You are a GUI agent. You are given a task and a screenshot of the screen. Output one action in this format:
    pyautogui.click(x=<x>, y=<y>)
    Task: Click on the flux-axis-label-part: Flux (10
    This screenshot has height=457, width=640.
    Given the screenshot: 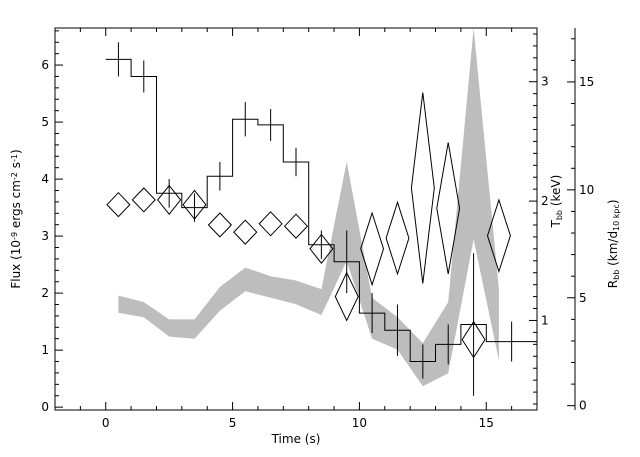 What is the action you would take?
    pyautogui.click(x=16, y=264)
    